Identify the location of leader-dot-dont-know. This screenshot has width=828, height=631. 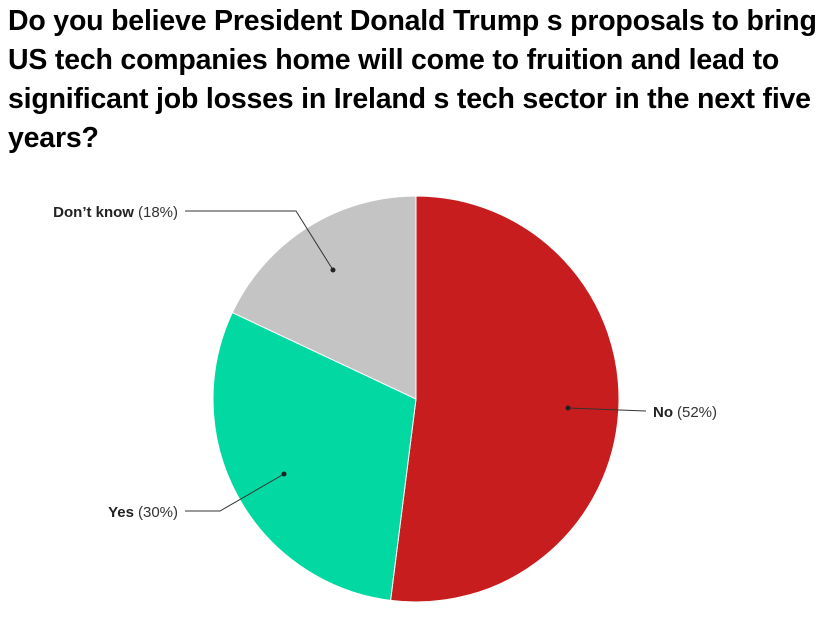
(333, 270).